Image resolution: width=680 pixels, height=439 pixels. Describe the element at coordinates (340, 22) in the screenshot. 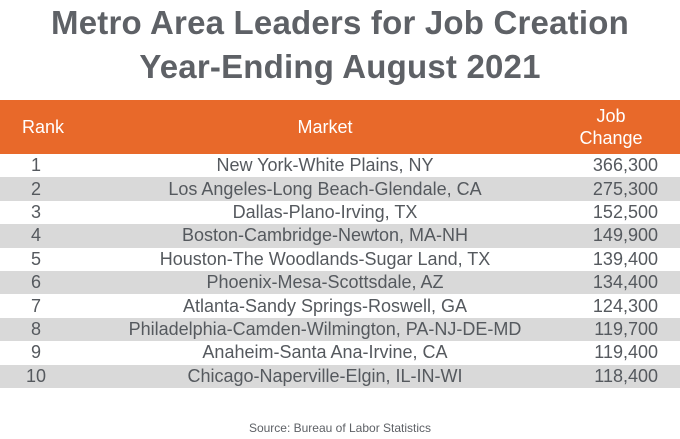

I see `title-line-1: Metro Area Leaders for Job Creation` at that location.